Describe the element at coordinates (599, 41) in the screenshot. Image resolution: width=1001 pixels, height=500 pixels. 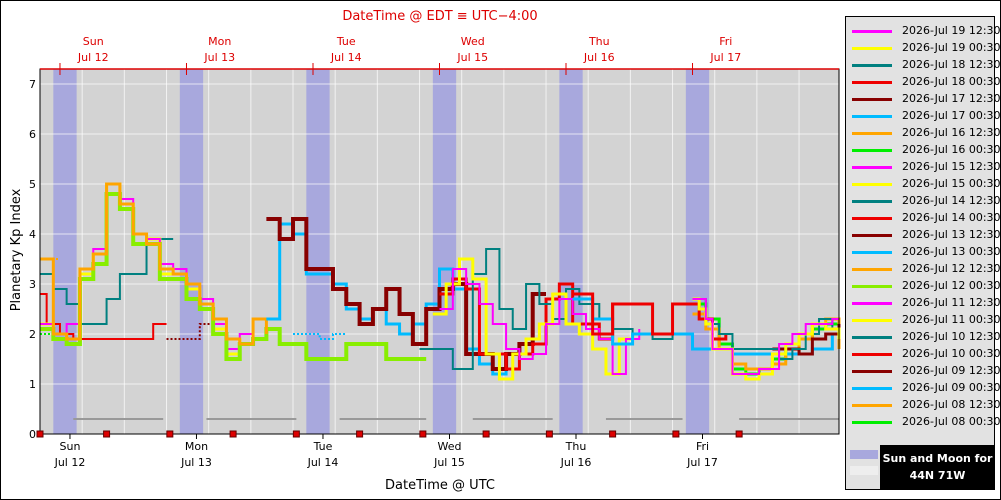
I see `top-tick-day: Thu` at that location.